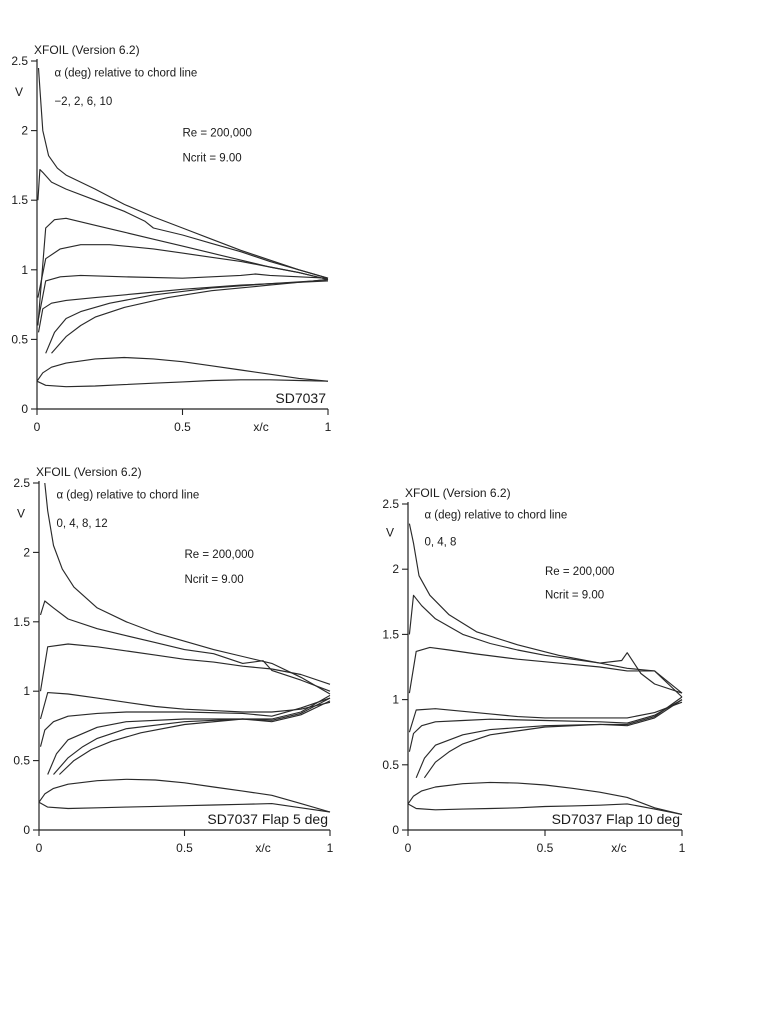  Describe the element at coordinates (616, 819) in the screenshot. I see `airfoil-label: SD7037 Flap 10 deg` at that location.